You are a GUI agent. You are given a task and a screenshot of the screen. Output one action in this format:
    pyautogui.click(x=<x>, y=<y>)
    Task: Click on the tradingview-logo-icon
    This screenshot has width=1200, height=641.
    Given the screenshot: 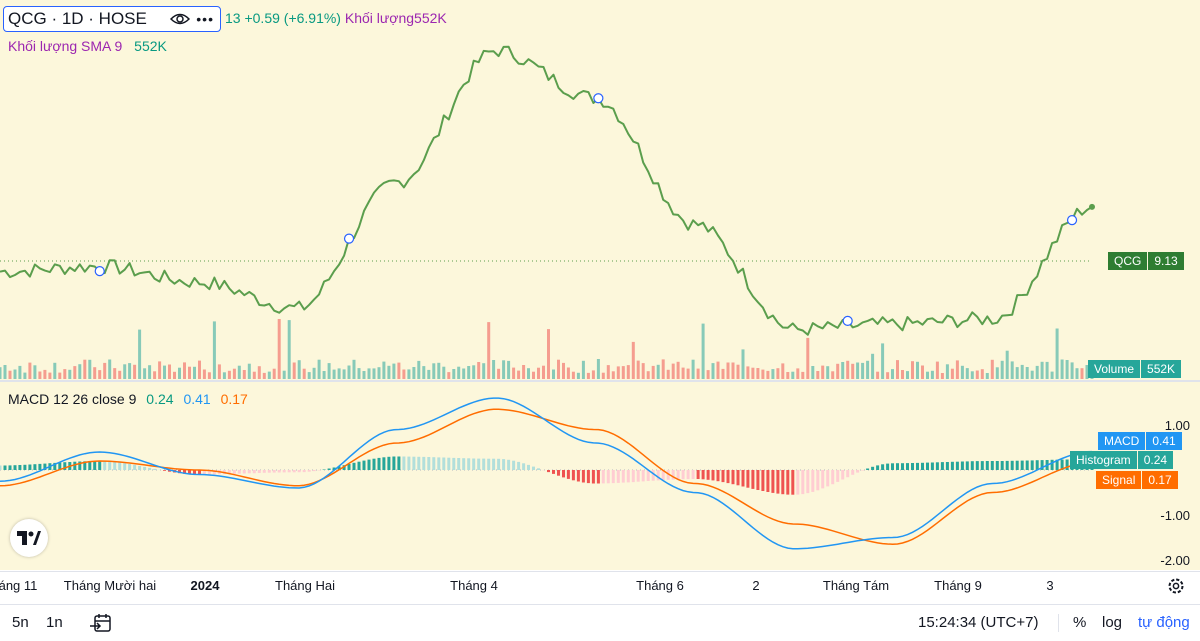 What is the action you would take?
    pyautogui.click(x=29, y=538)
    